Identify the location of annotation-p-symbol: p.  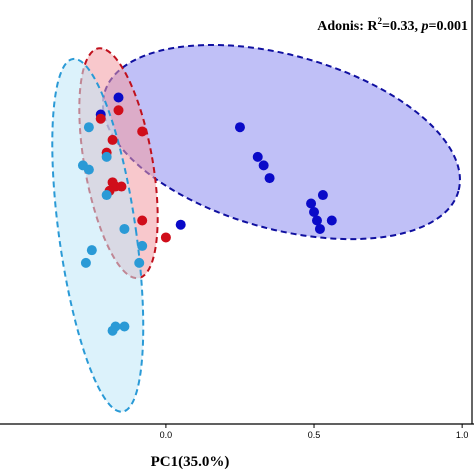
(425, 26).